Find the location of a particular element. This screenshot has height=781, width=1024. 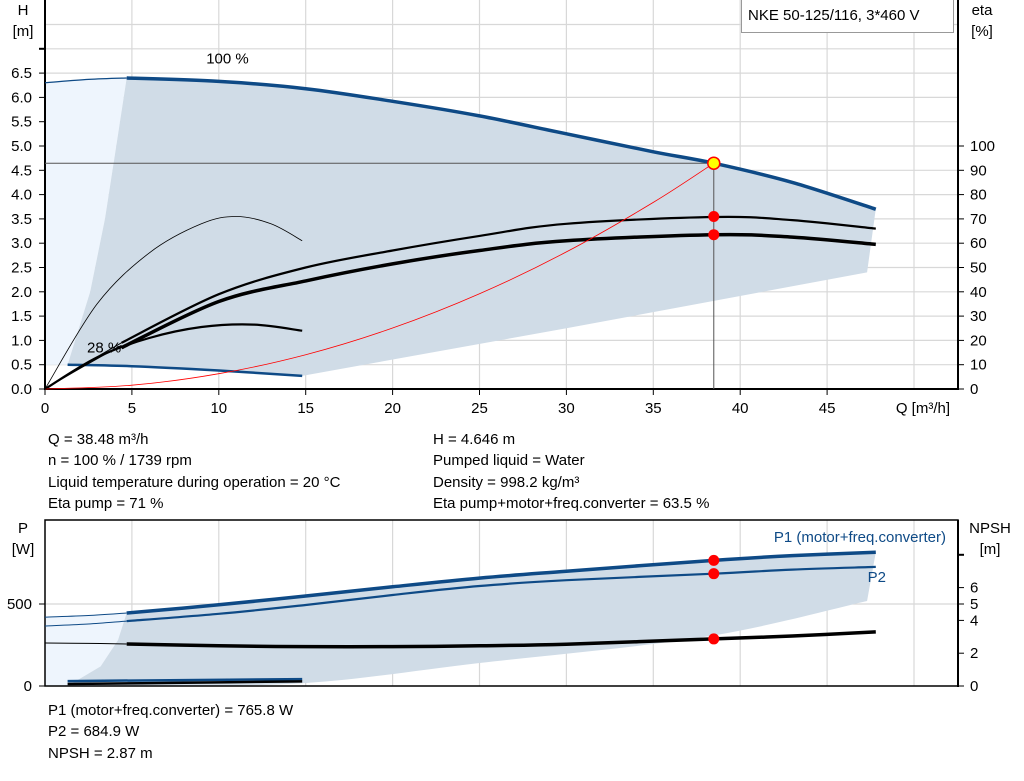

x-tick-label: 45 is located at coordinates (827, 408).